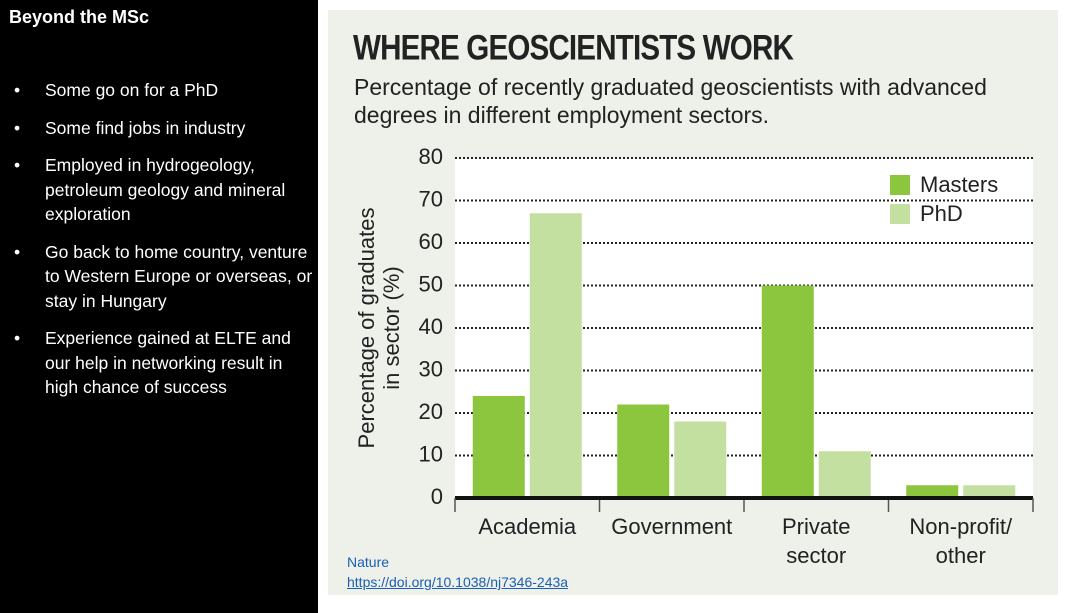 This screenshot has height=613, width=1090. I want to click on y-tick-label: 30, so click(431, 368).